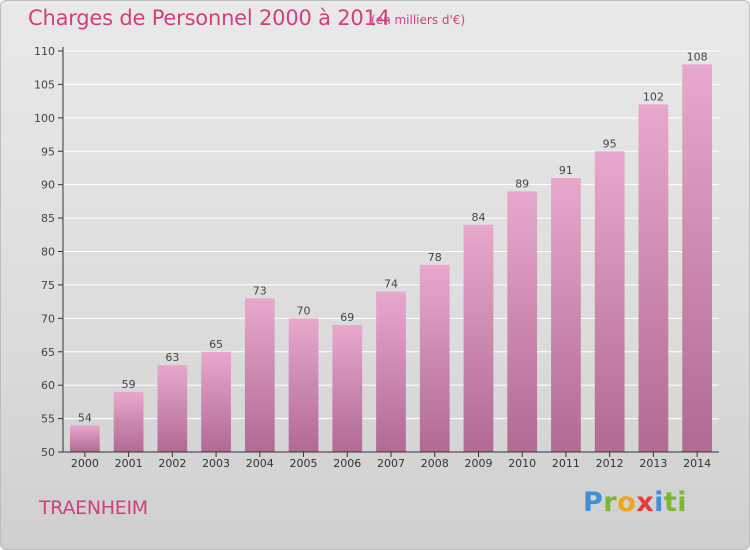 Image resolution: width=750 pixels, height=550 pixels. What do you see at coordinates (435, 257) in the screenshot?
I see `data-label: 78` at bounding box center [435, 257].